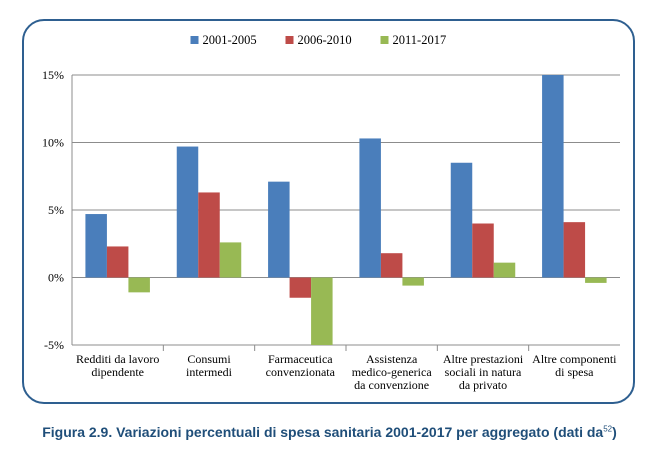 Image resolution: width=659 pixels, height=459 pixels. I want to click on y-tick-label: -5%, so click(54, 345).